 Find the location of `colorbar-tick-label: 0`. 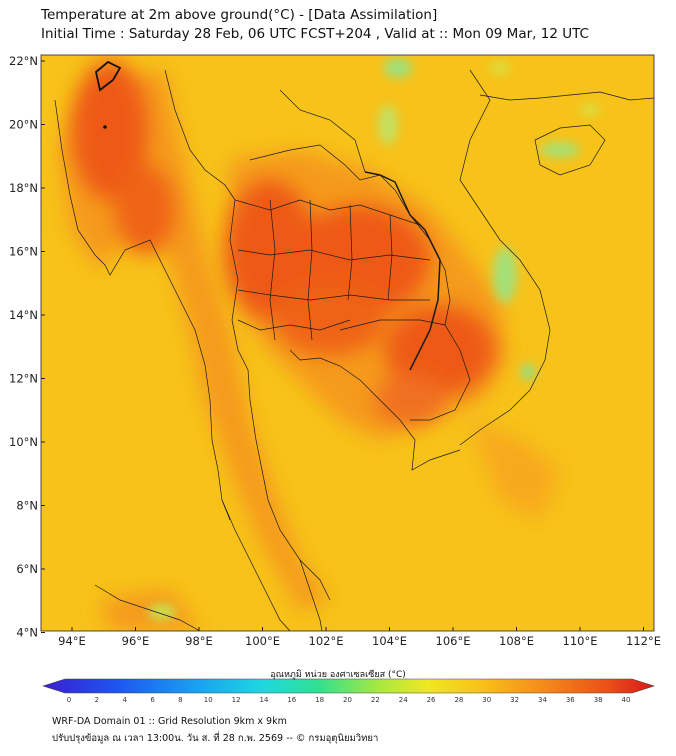

colorbar-tick-label: 0 is located at coordinates (69, 700).